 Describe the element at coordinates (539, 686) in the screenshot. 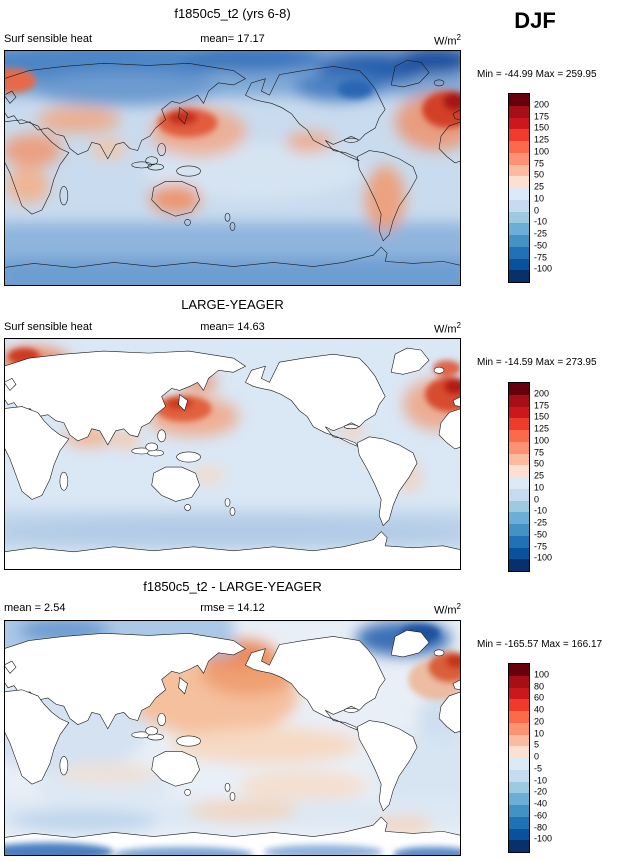

I see `colorbar-tick-label: 80` at that location.